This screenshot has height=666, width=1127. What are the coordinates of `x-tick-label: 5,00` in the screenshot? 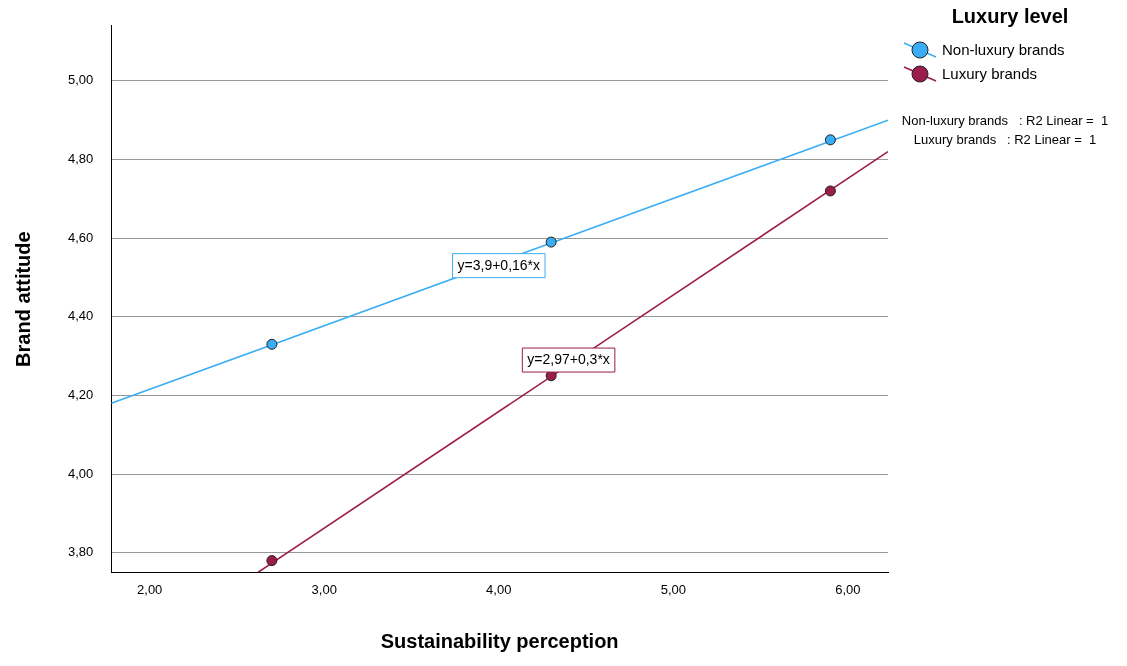 It's located at (673, 589).